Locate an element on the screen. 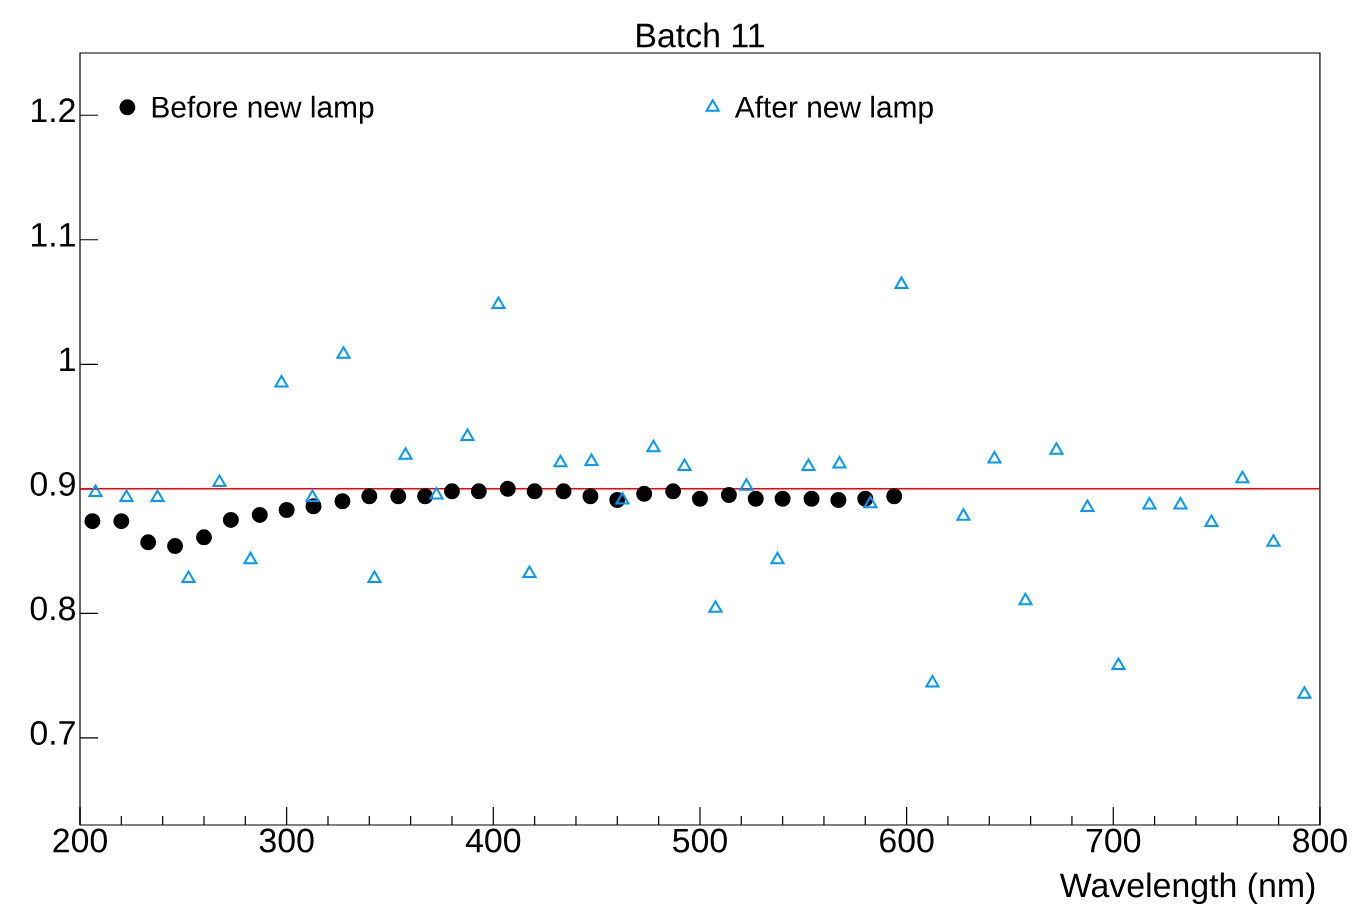 Image resolution: width=1358 pixels, height=913 pixels. y-tick-label: 0.9 is located at coordinates (52, 483).